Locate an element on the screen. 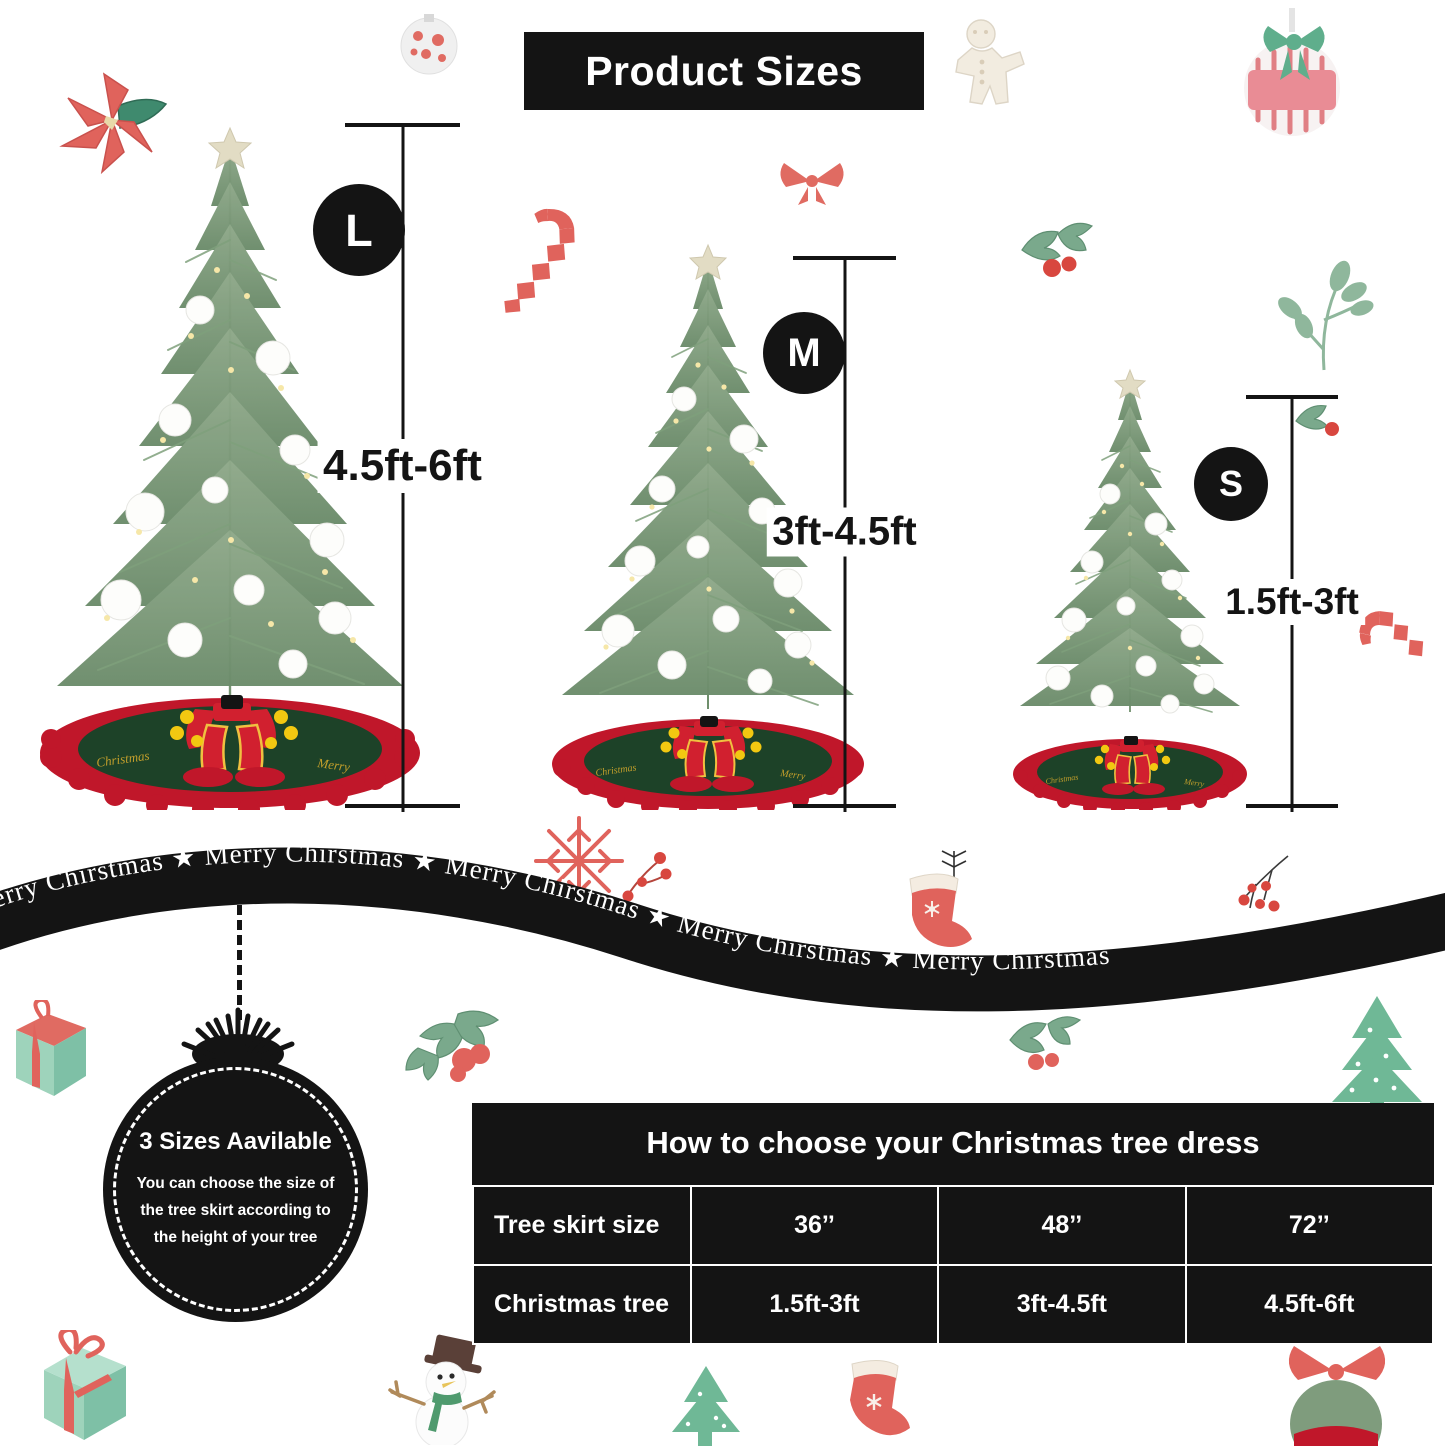 The height and width of the screenshot is (1449, 1445). row-header: Christmas tree is located at coordinates (582, 1304).